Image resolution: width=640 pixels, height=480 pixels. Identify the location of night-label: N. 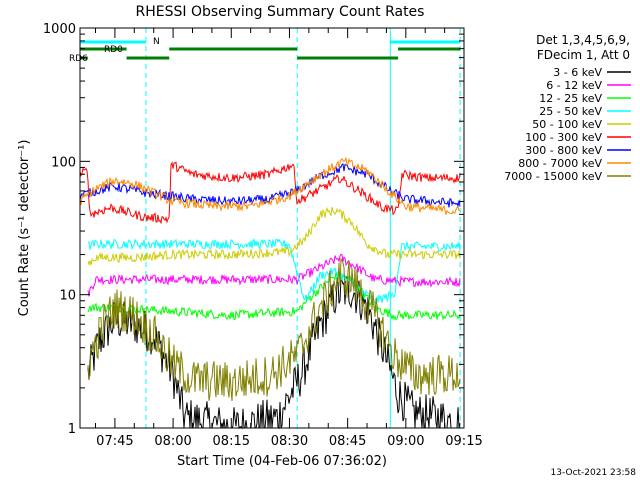
(156, 42).